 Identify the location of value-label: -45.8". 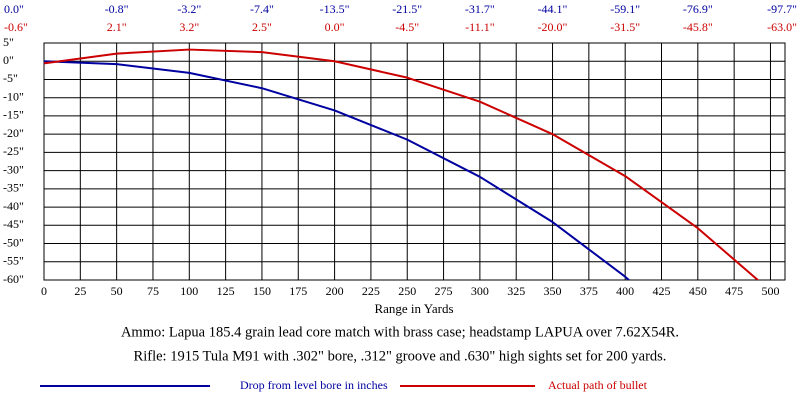
(698, 27).